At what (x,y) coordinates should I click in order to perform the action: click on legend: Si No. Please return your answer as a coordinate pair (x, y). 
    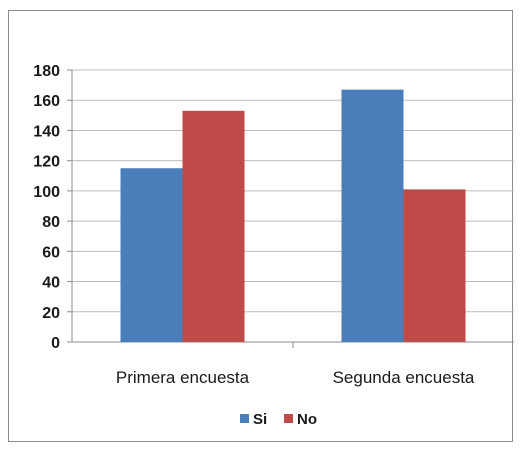
    Looking at the image, I should click on (278, 419).